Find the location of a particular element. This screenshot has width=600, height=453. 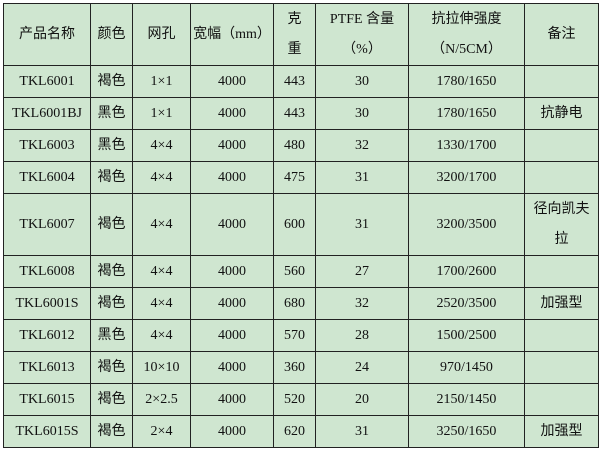

cell-tensile: 2520/3500 is located at coordinates (466, 303).